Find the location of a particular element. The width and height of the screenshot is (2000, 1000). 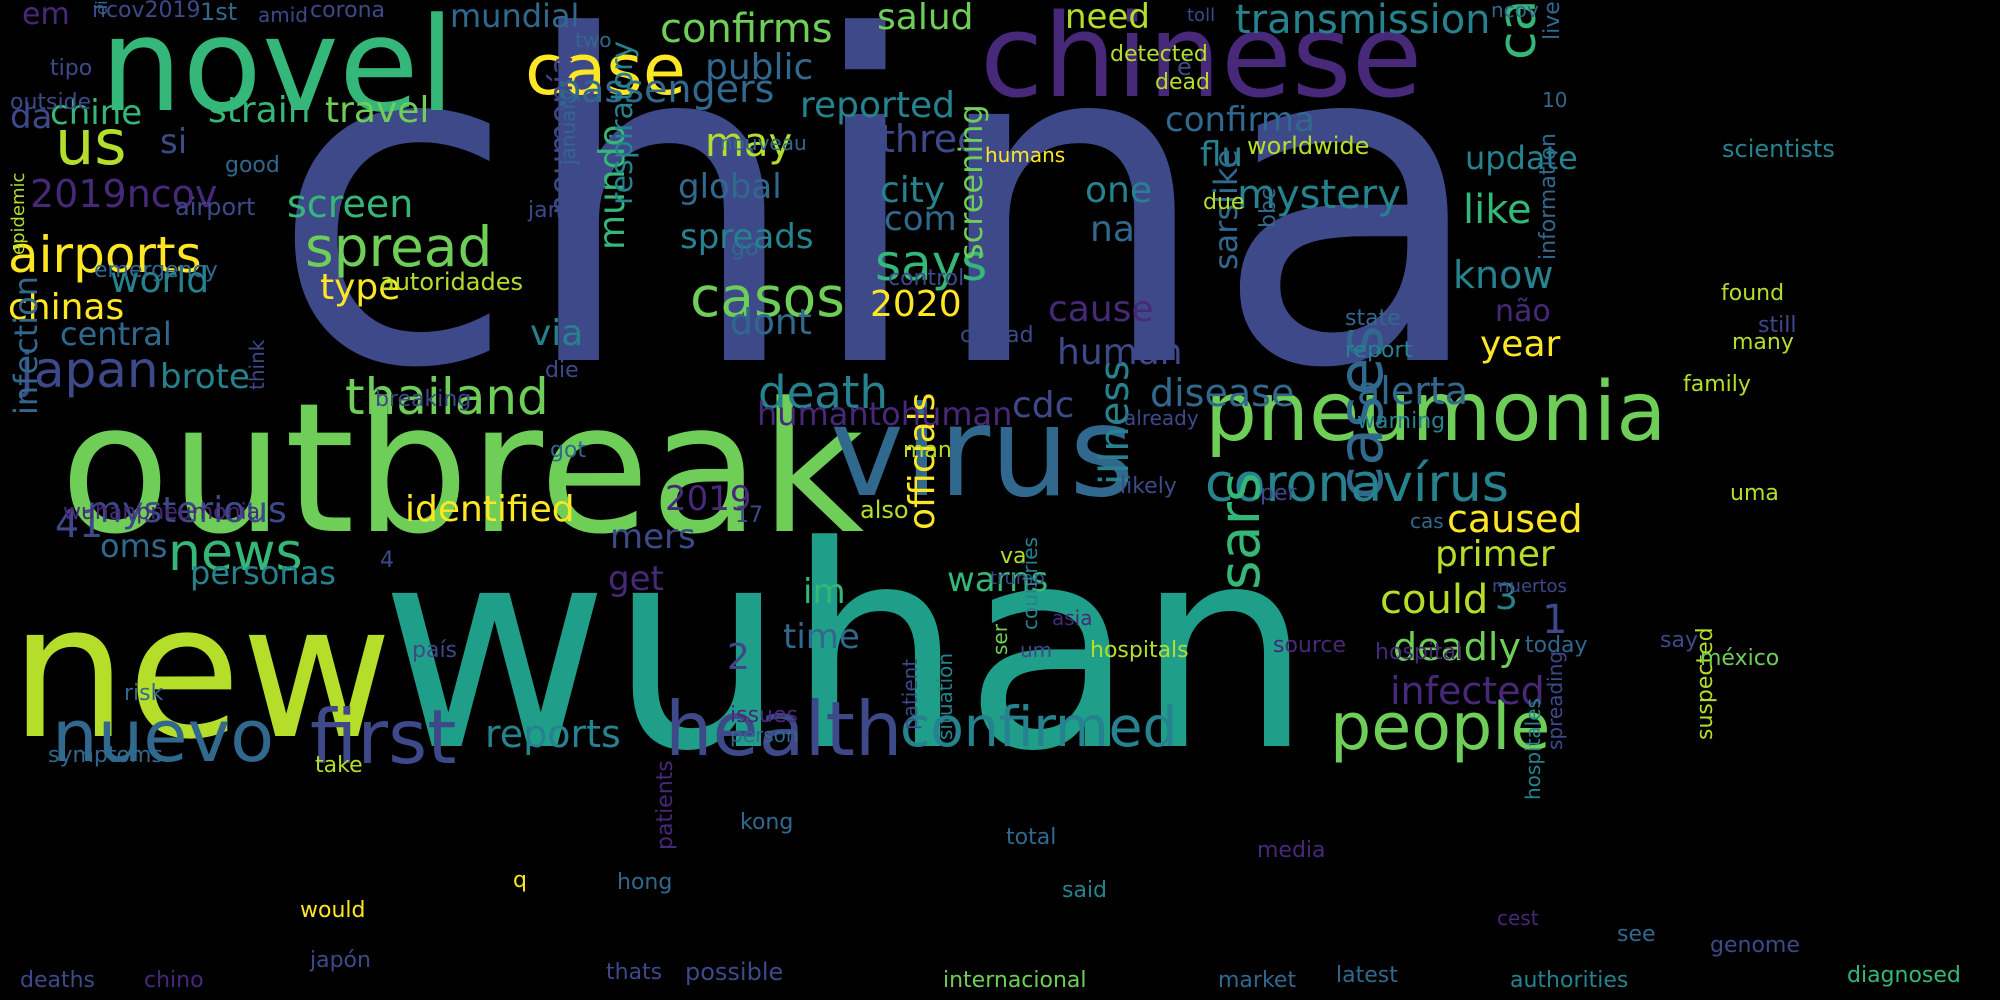

word-40: world is located at coordinates (160, 280).